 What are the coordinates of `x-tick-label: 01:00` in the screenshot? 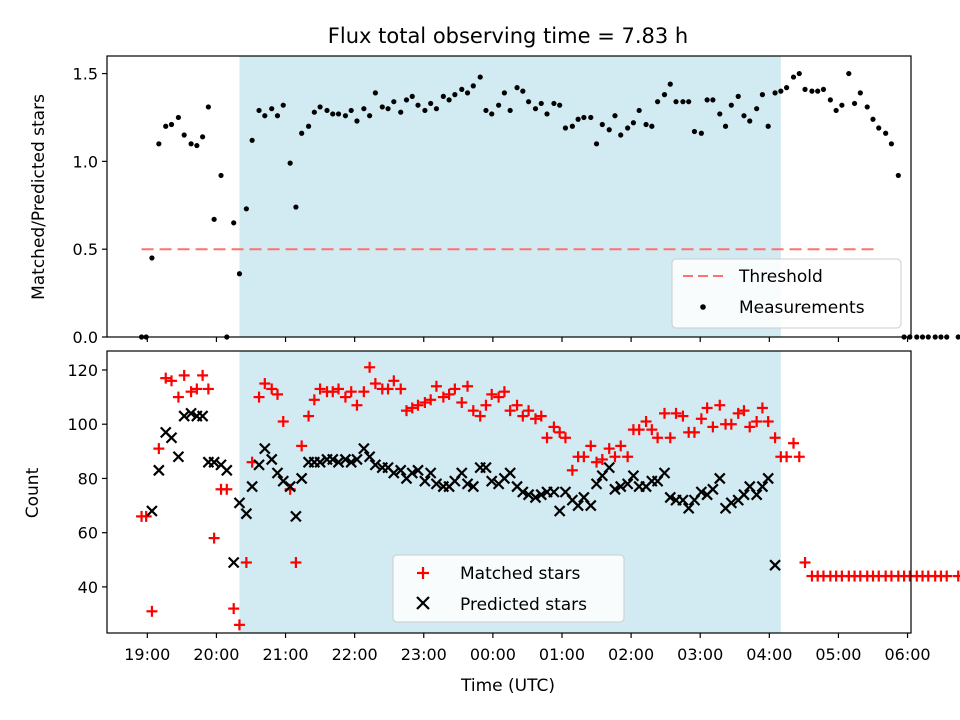 It's located at (562, 654).